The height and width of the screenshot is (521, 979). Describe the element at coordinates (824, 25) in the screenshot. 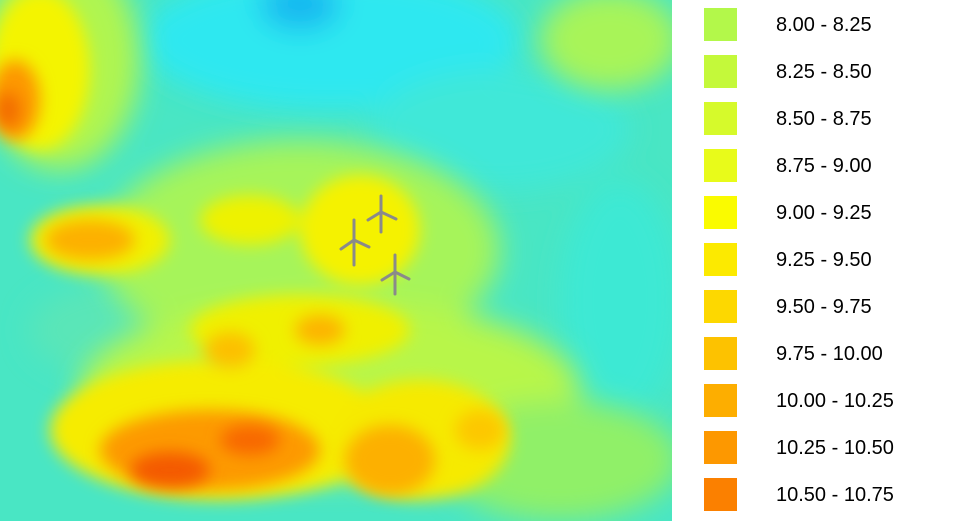

I see `legend-label: 8.00 - 8.25` at that location.